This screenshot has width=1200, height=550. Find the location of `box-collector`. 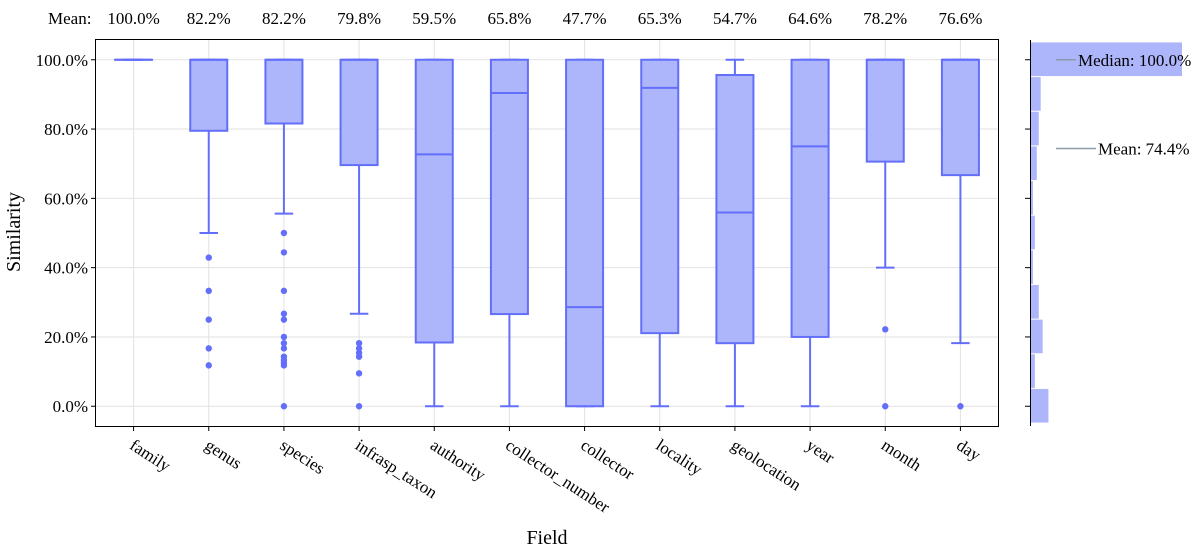

box-collector is located at coordinates (585, 233).